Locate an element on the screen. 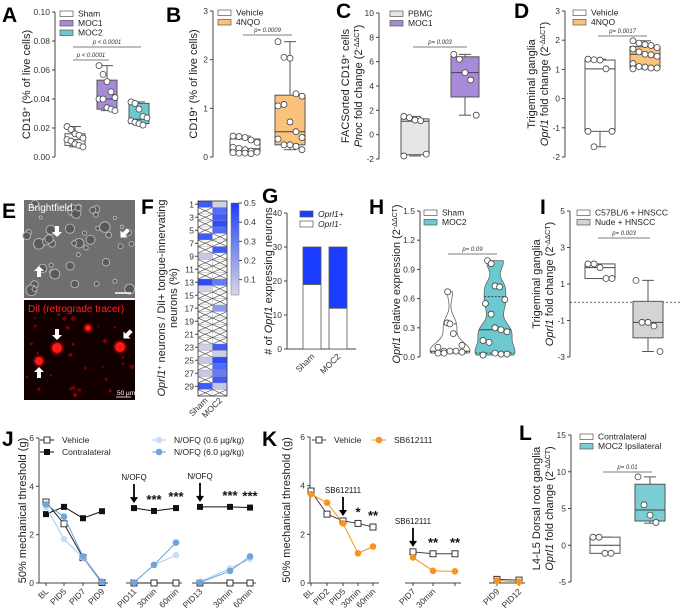 This screenshot has height=612, width=680. p-value: p= 0.01 is located at coordinates (626, 468).